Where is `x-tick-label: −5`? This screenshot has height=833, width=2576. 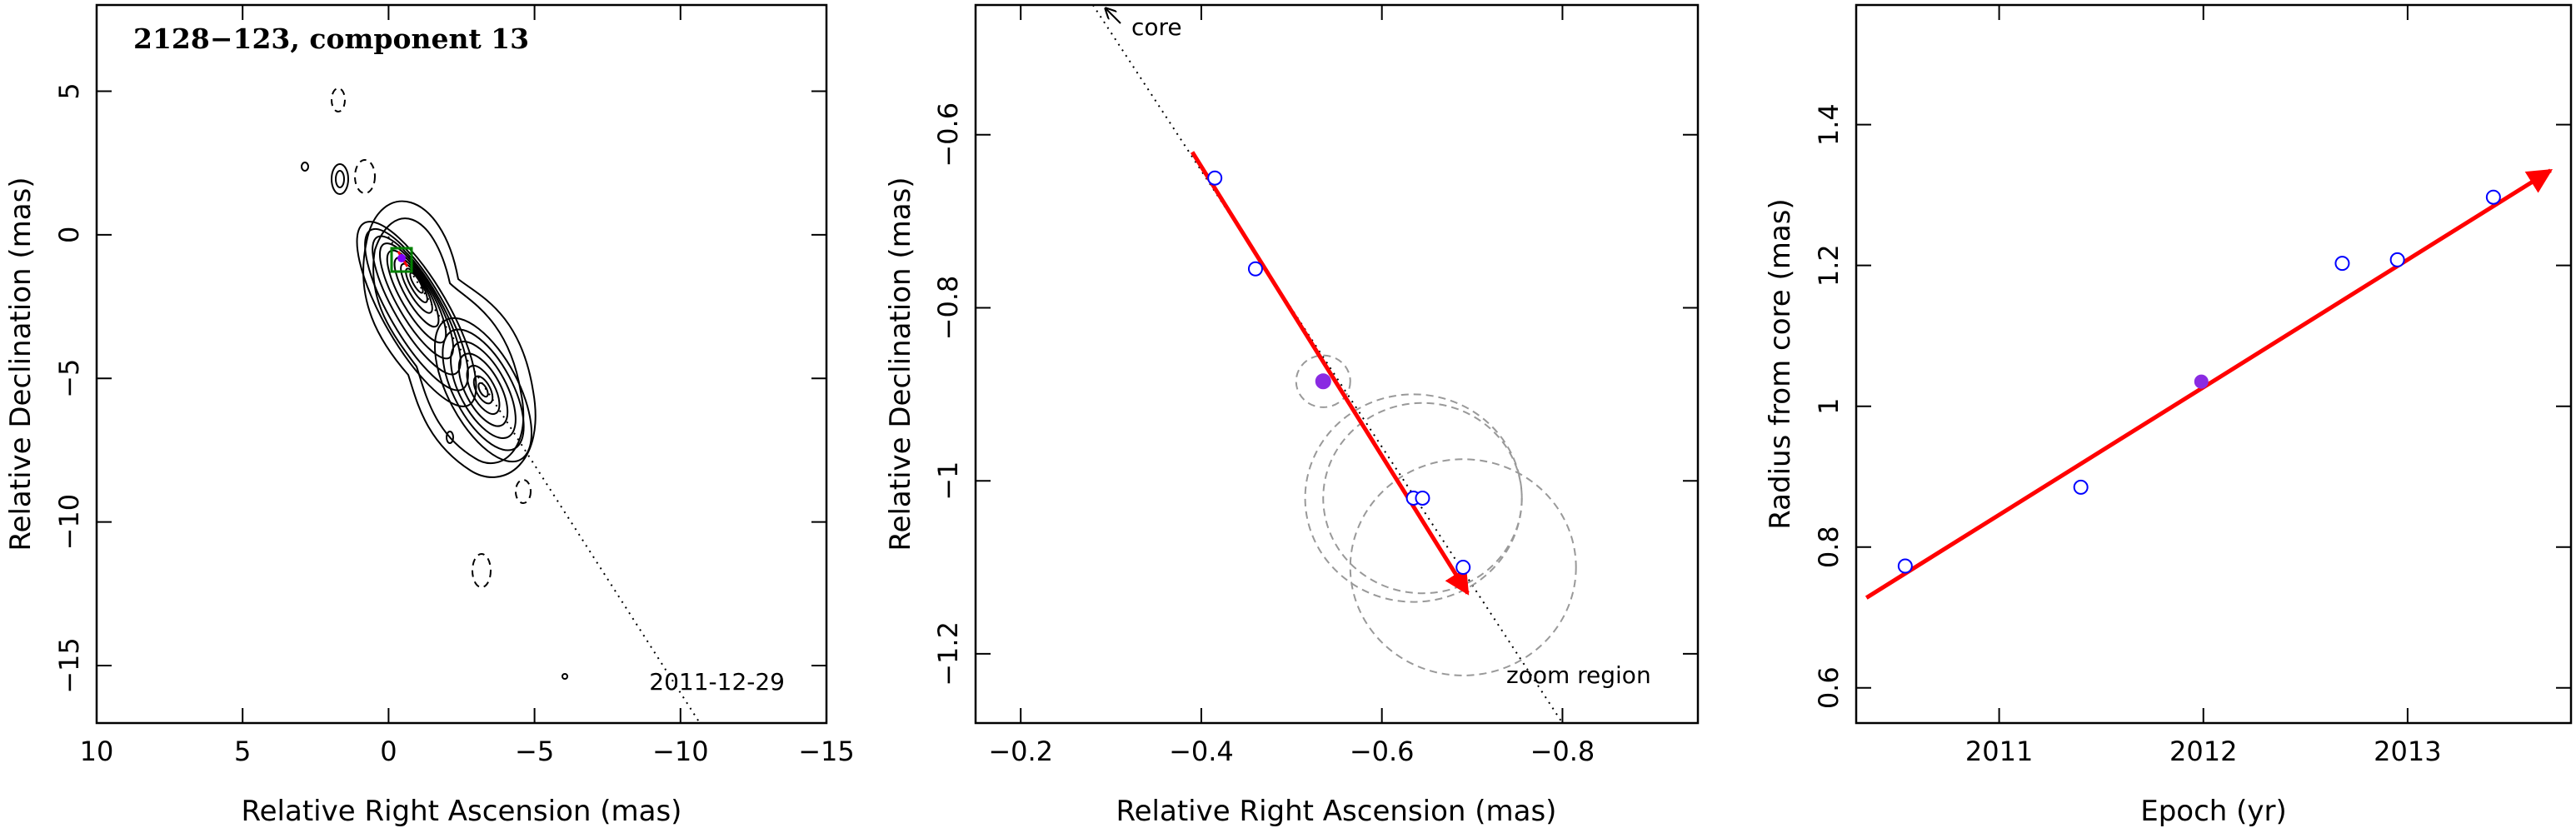 x-tick-label: −5 is located at coordinates (534, 751).